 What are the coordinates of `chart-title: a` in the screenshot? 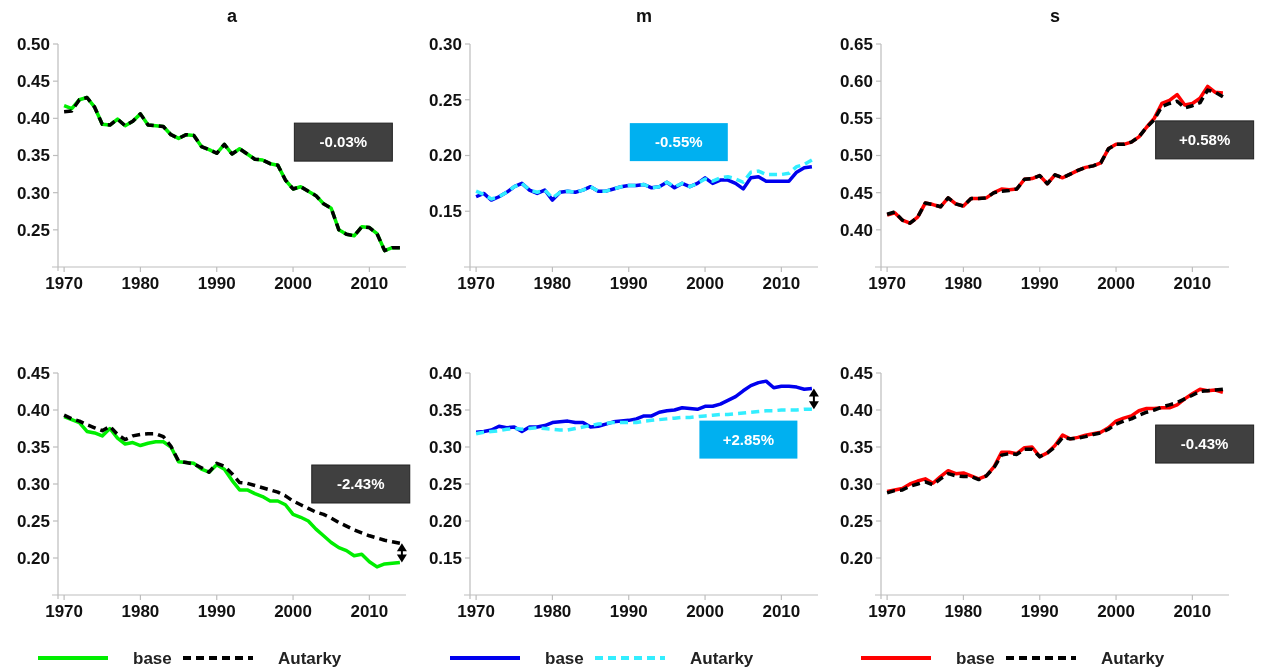 It's located at (232, 16).